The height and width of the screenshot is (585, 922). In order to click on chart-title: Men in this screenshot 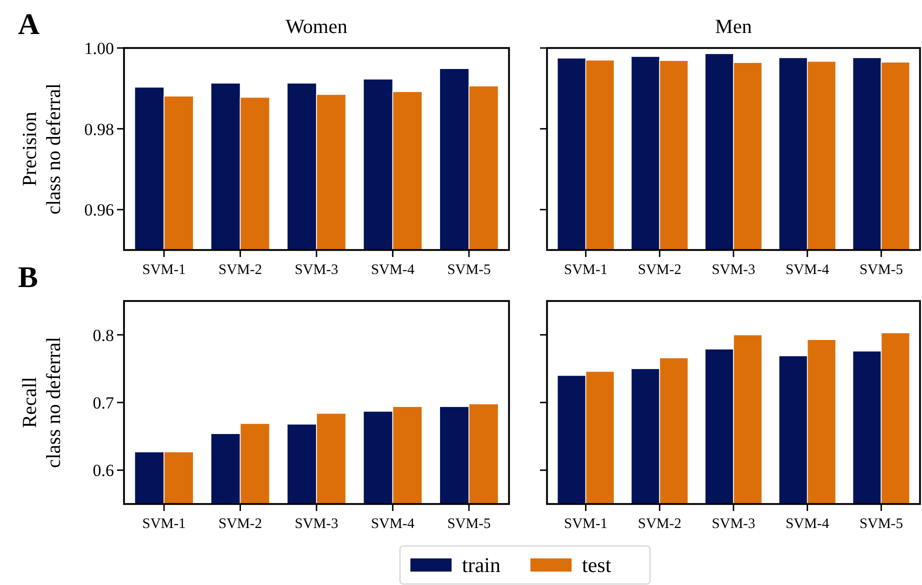, I will do `click(733, 27)`.